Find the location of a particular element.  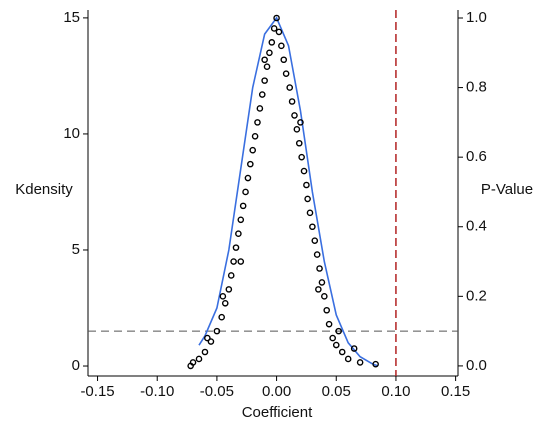

y-tick-label: 15 is located at coordinates (71, 17).